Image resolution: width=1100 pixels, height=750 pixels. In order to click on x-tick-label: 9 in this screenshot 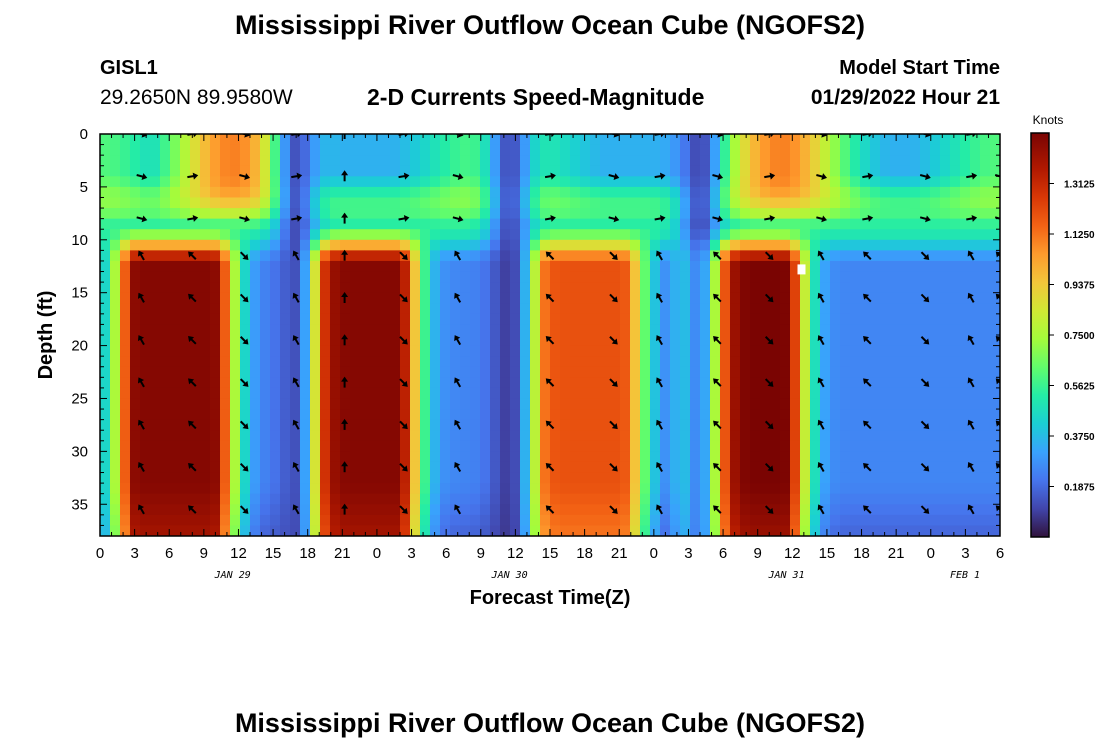, I will do `click(481, 553)`.